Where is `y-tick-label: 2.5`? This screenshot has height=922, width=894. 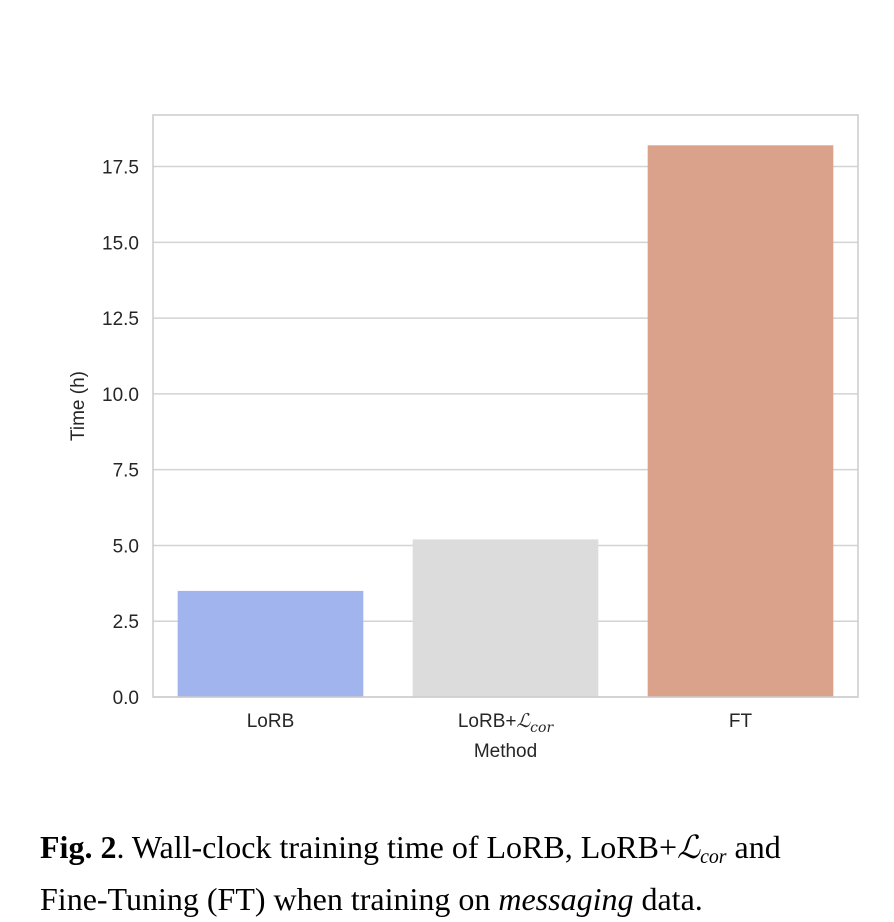
y-tick-label: 2.5 is located at coordinates (126, 622).